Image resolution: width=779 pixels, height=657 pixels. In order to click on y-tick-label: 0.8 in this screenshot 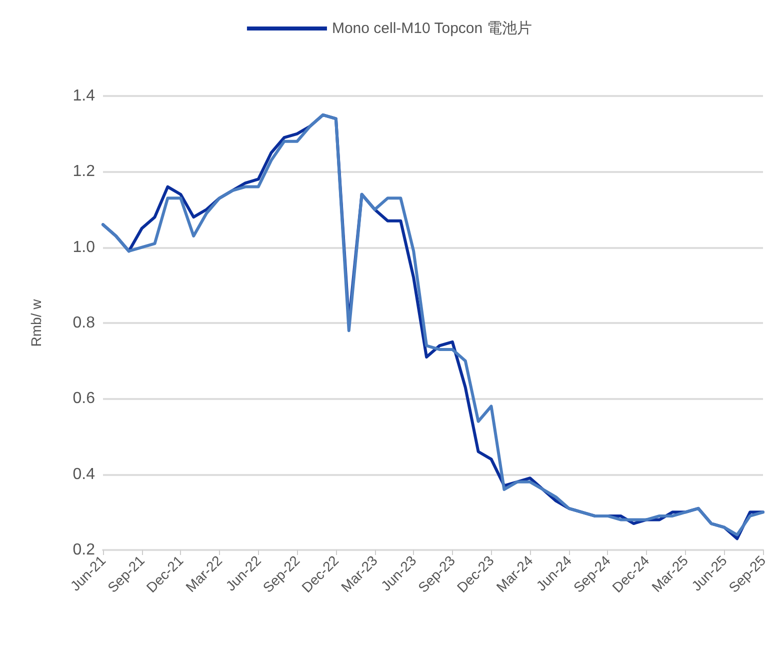, I will do `click(84, 323)`.